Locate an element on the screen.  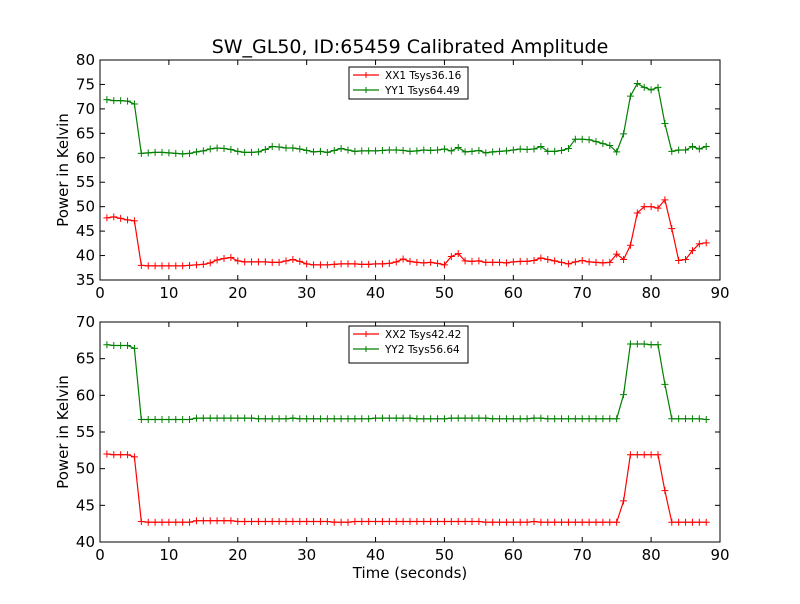
y-tick-label: 65 is located at coordinates (85, 359).